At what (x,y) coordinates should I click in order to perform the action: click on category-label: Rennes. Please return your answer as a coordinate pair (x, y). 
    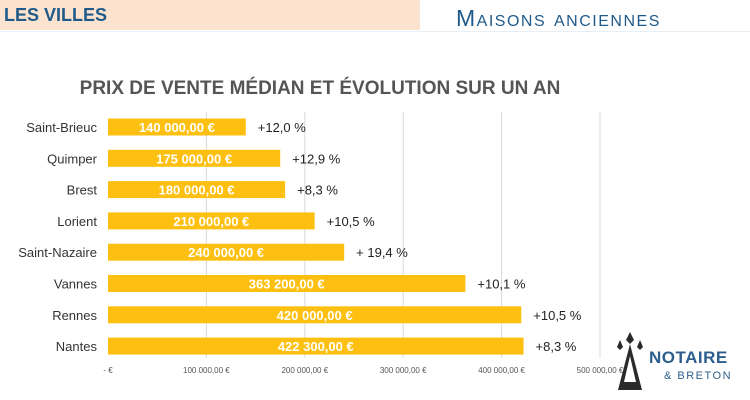
    Looking at the image, I should click on (74, 315).